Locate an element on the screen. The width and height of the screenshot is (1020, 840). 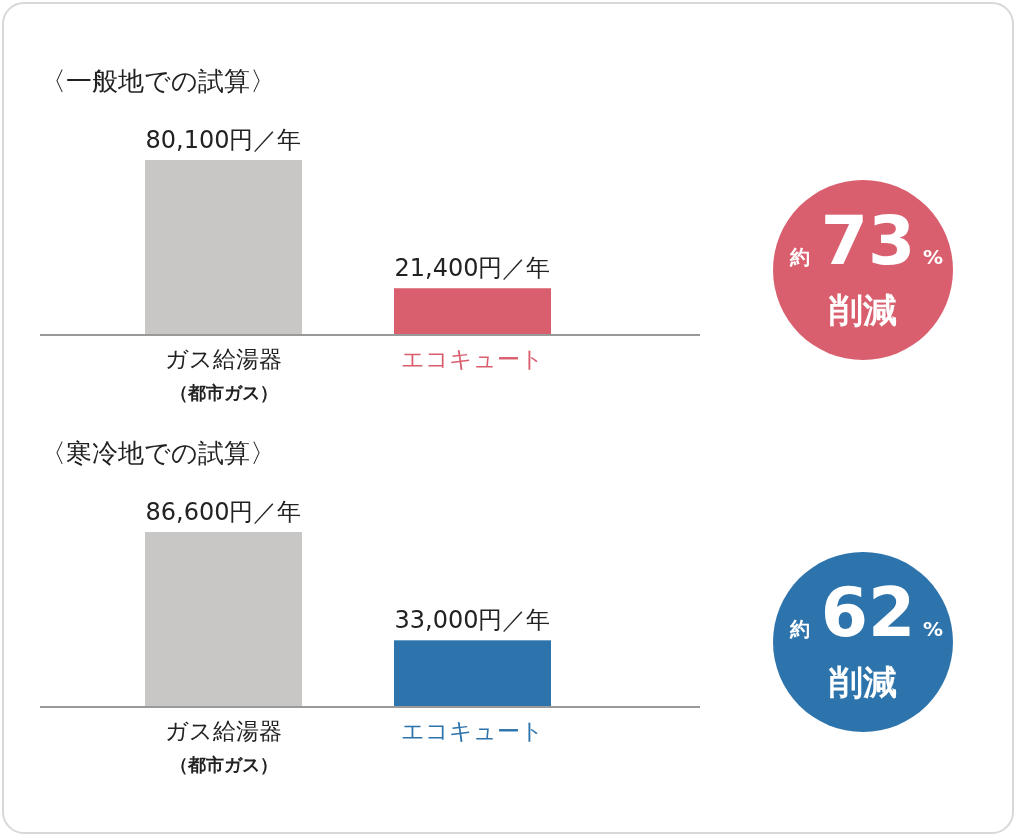
data-label: 86,600円／年 is located at coordinates (223, 512).